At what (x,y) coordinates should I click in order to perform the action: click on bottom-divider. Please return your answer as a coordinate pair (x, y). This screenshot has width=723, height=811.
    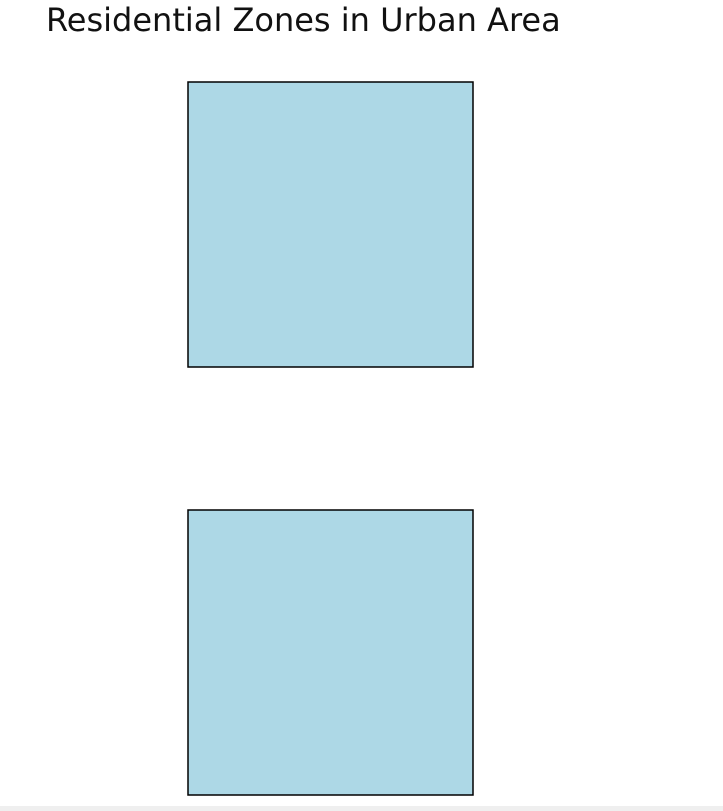
    Looking at the image, I should click on (361, 808).